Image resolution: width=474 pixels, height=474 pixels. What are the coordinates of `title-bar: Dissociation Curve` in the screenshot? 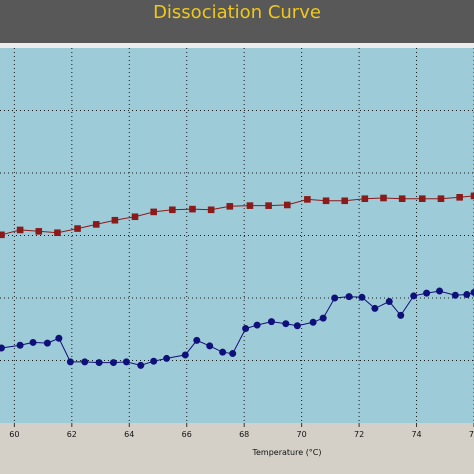 It's located at (237, 21).